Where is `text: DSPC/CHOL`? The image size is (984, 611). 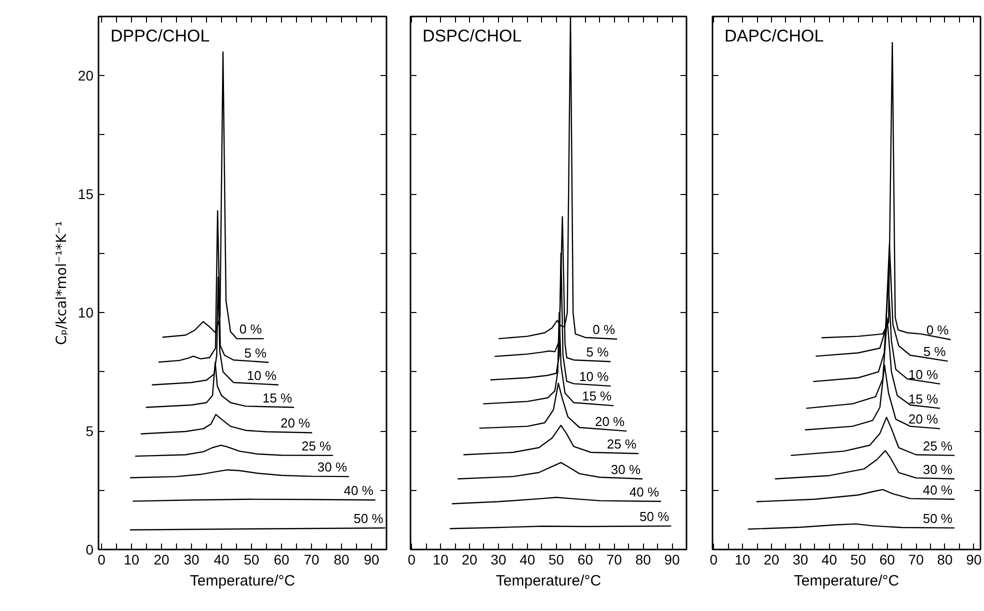
text: DSPC/CHOL is located at coordinates (472, 36).